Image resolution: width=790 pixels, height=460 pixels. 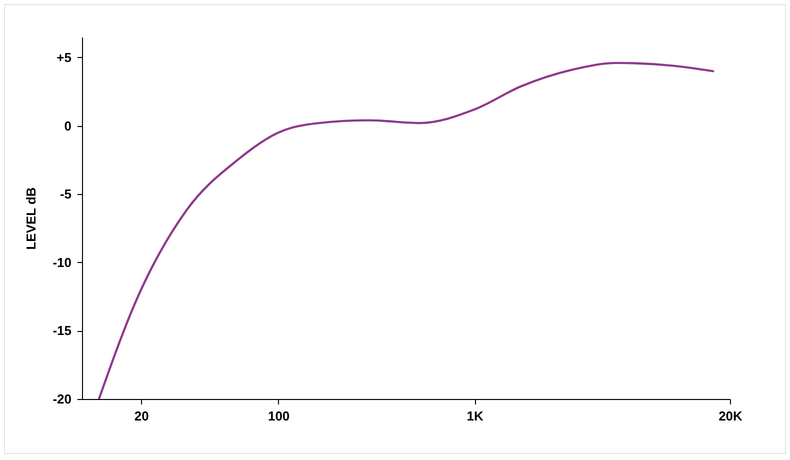 I want to click on y-tick-label: -10, so click(x=62, y=262).